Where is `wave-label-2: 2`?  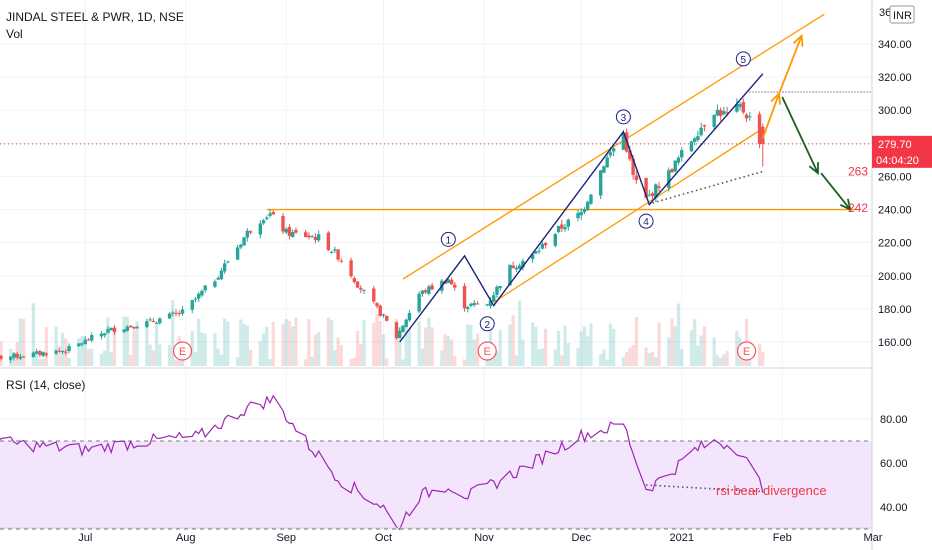 wave-label-2: 2 is located at coordinates (487, 325).